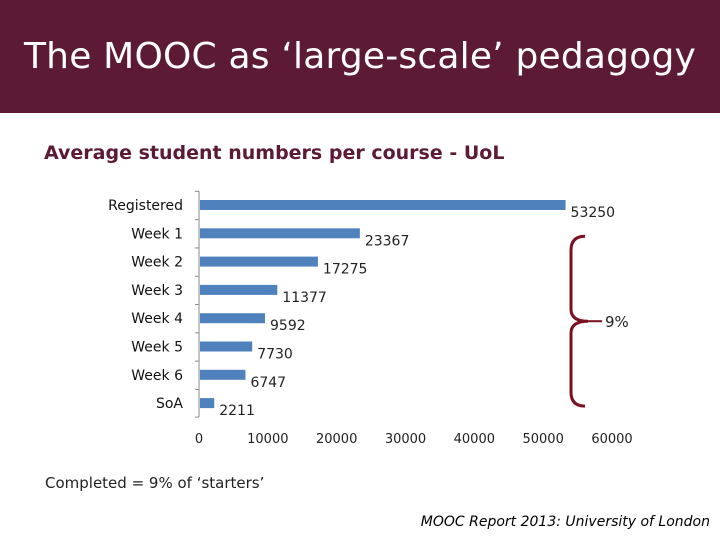 The height and width of the screenshot is (540, 720). I want to click on value-label: 53250, so click(593, 213).